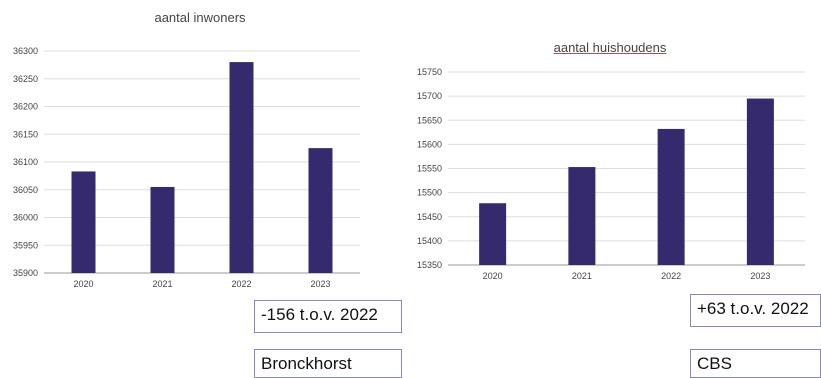 The image size is (821, 378). What do you see at coordinates (429, 265) in the screenshot?
I see `y-tick-label: 15350` at bounding box center [429, 265].